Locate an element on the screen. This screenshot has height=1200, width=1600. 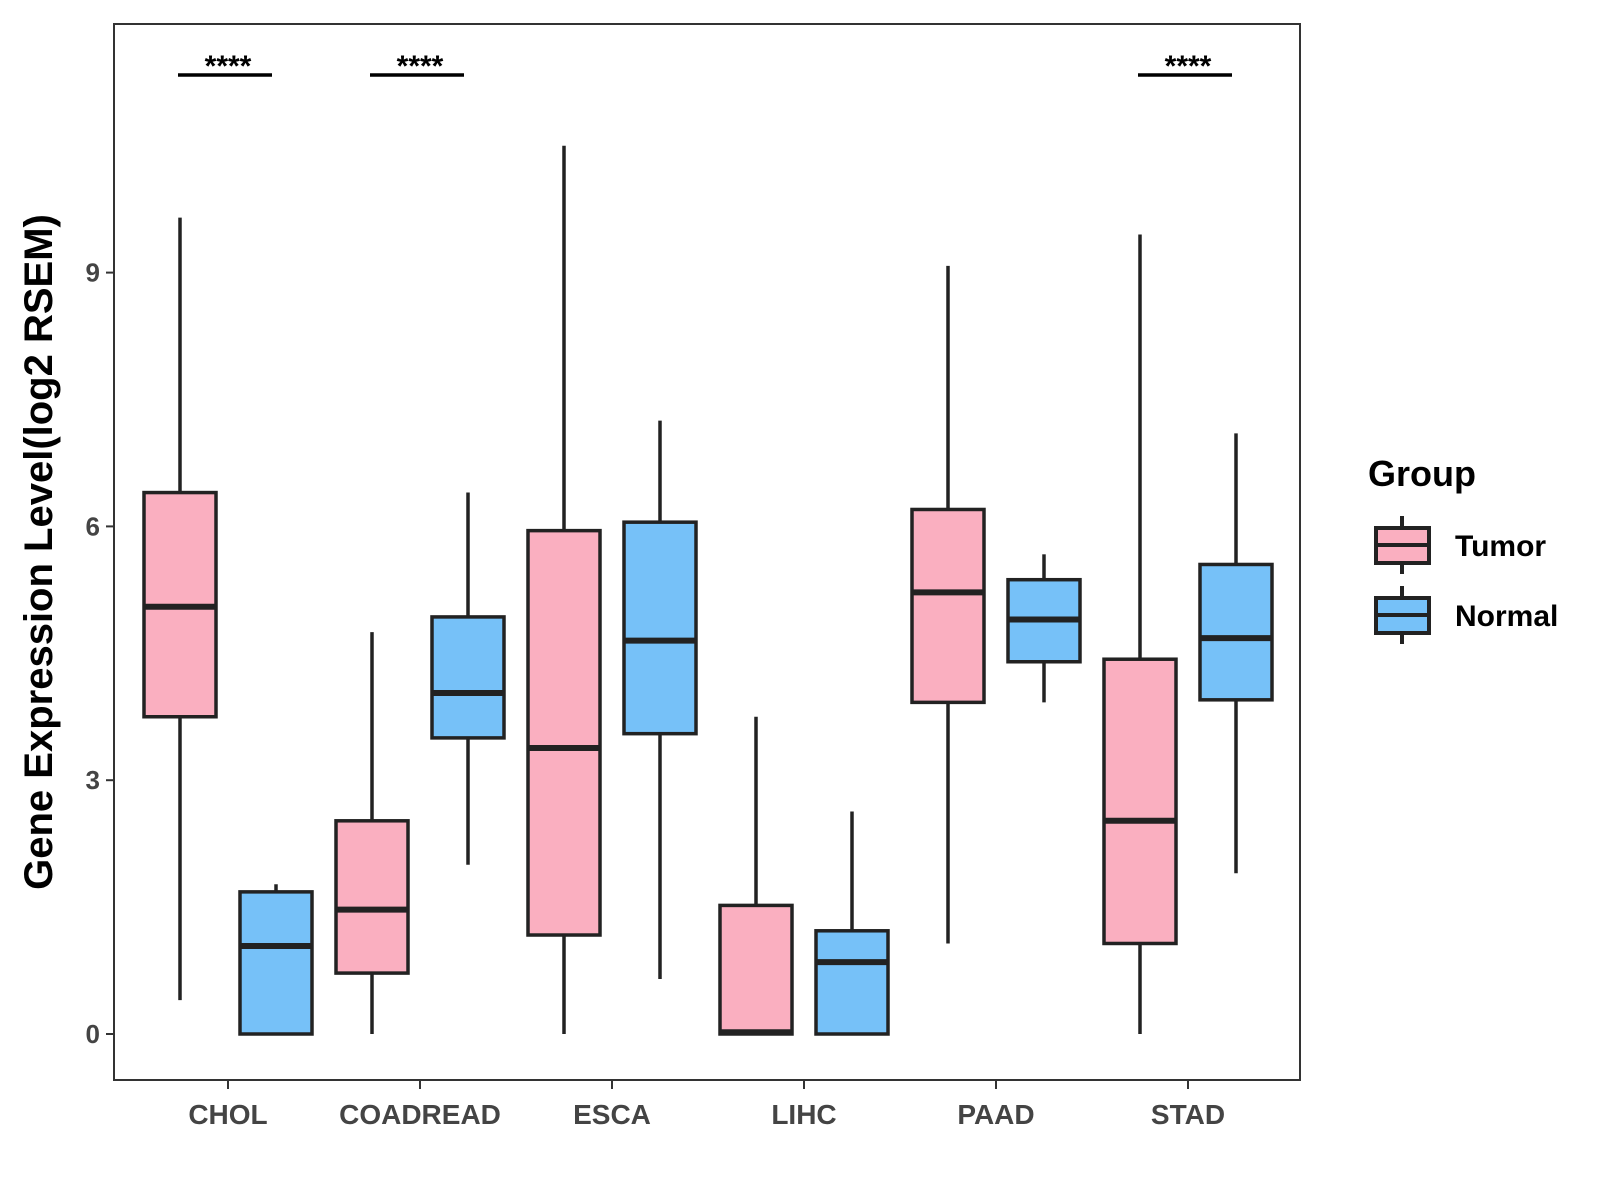
x-axis: CHOL COADREAD ESCA LIHC PAAD STAD is located at coordinates (706, 1105).